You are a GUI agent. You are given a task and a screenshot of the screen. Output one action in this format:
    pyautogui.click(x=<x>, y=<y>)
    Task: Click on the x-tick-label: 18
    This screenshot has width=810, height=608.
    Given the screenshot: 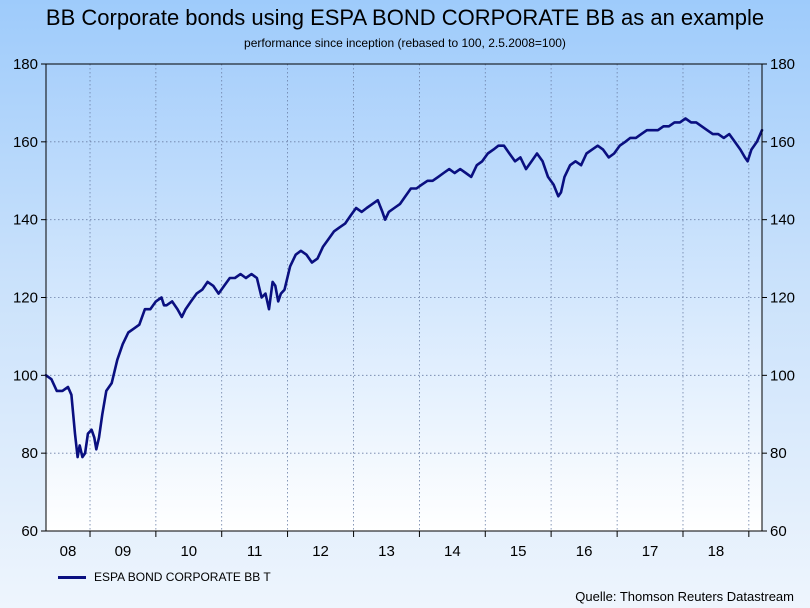 What is the action you would take?
    pyautogui.click(x=716, y=551)
    